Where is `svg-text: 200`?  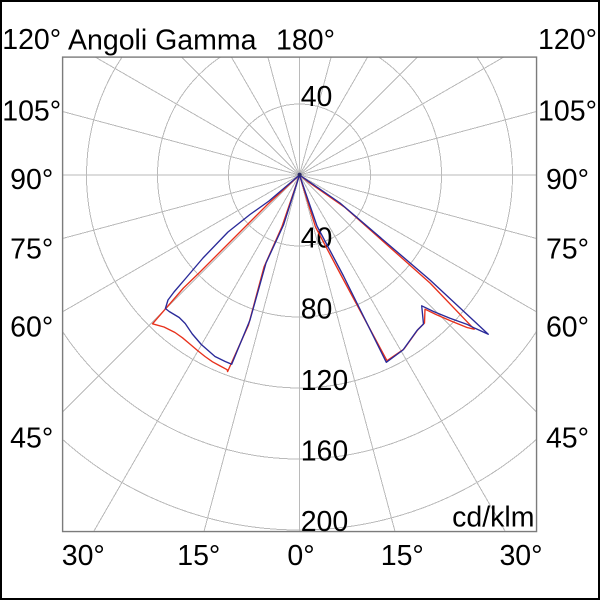
svg-text: 200 is located at coordinates (325, 522).